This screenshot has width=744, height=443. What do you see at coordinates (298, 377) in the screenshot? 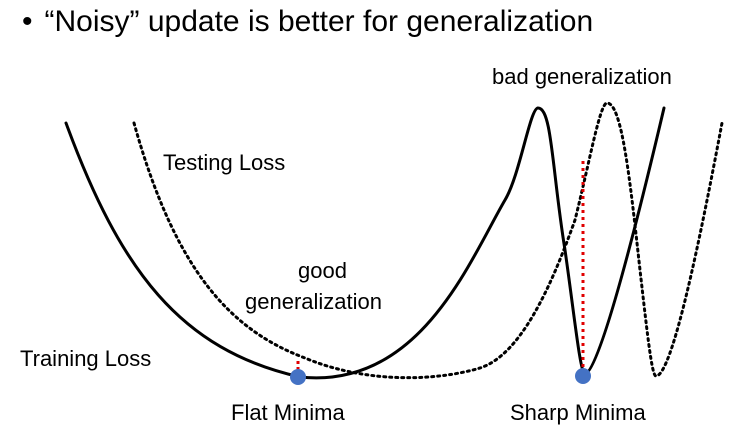
I see `flat-minima-dot` at bounding box center [298, 377].